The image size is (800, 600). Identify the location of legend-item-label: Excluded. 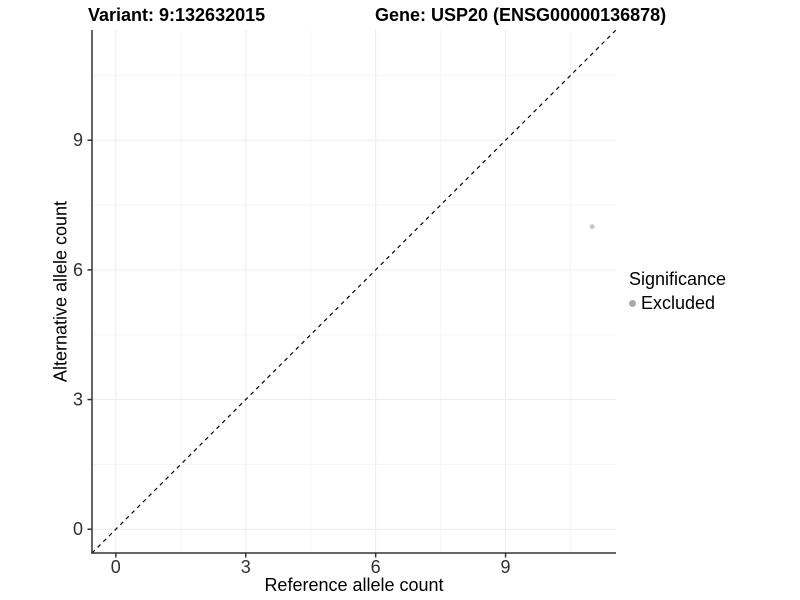
(678, 303).